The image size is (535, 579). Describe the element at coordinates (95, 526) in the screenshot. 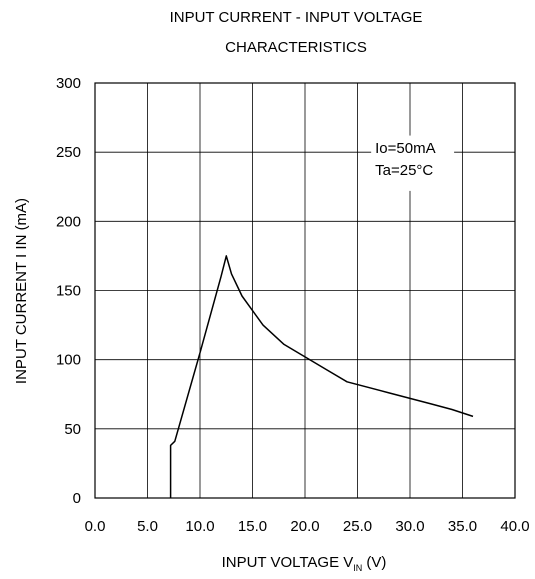

I see `x-tick-label: 0.0` at that location.